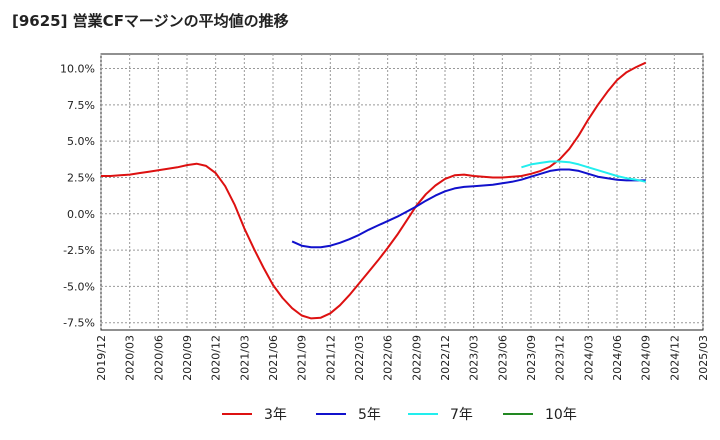 Image resolution: width=720 pixels, height=440 pixels. I want to click on x-tick-label: 2020/06, so click(158, 358).